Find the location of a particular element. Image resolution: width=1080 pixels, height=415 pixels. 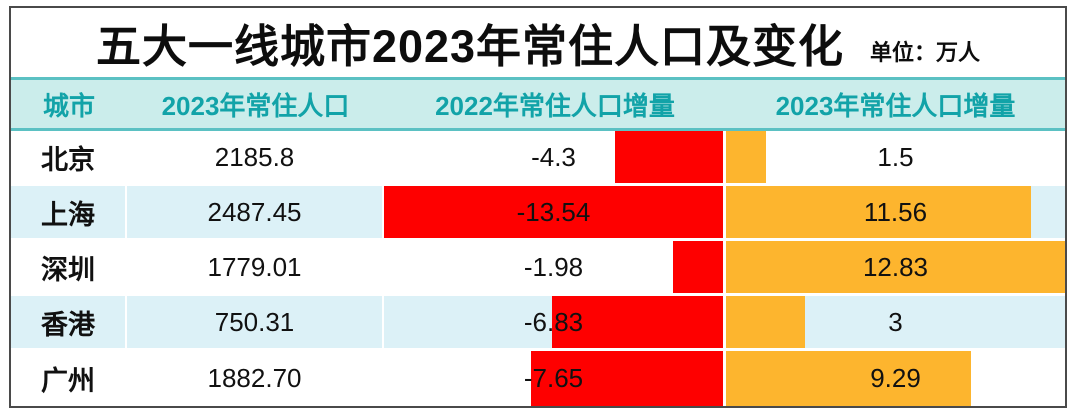

increment-2022-cell: -6.83 is located at coordinates (555, 322).